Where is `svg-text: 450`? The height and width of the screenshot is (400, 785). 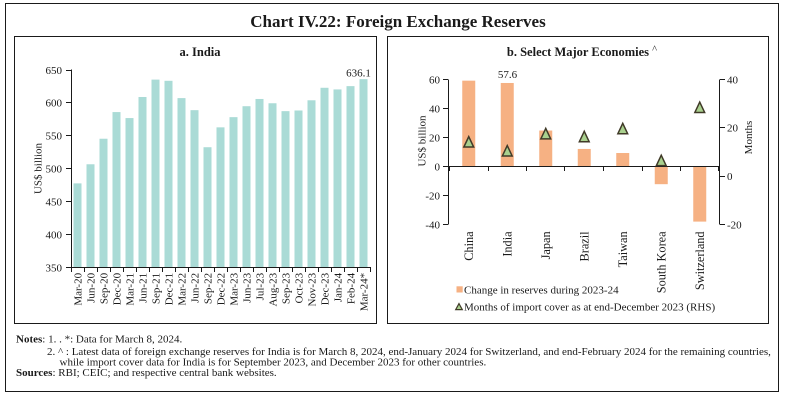 svg-text: 450 is located at coordinates (54, 202).